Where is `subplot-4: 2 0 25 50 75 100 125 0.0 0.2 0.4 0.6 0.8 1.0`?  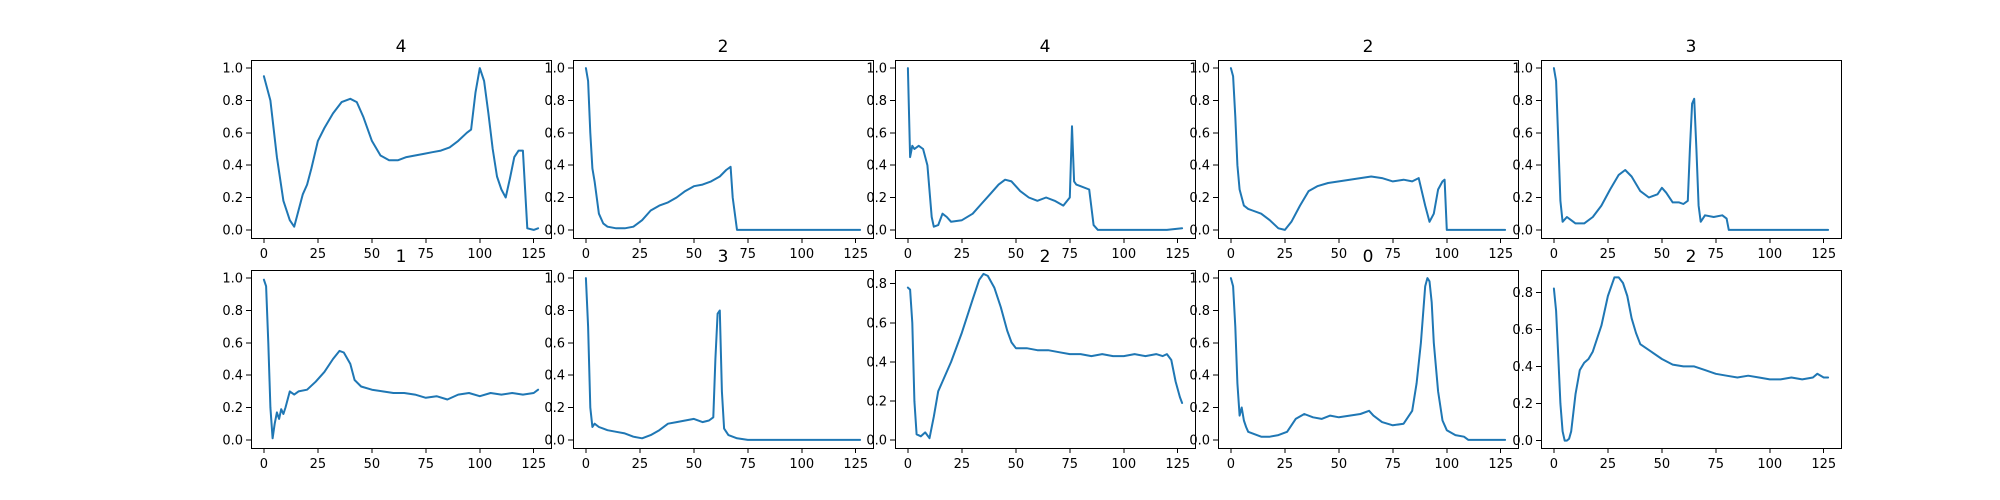 subplot-4: 2 0 25 50 75 100 125 0.0 0.2 0.4 0.6 0.8 1.0 is located at coordinates (1354, 149).